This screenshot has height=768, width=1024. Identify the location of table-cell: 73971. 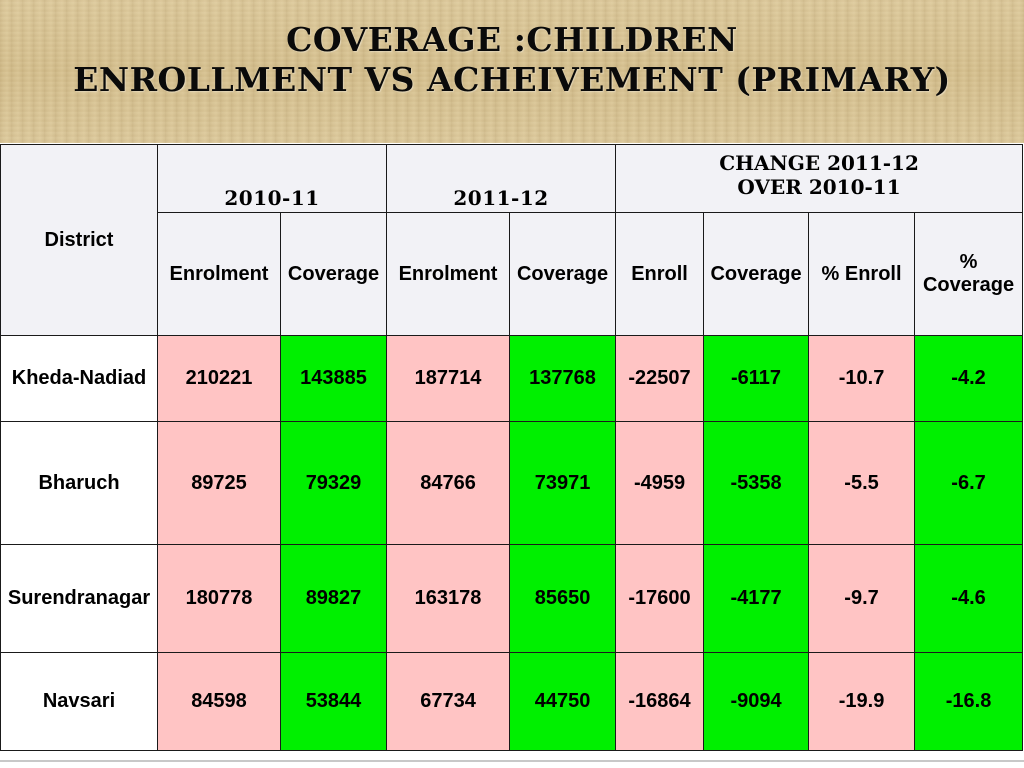
(563, 483).